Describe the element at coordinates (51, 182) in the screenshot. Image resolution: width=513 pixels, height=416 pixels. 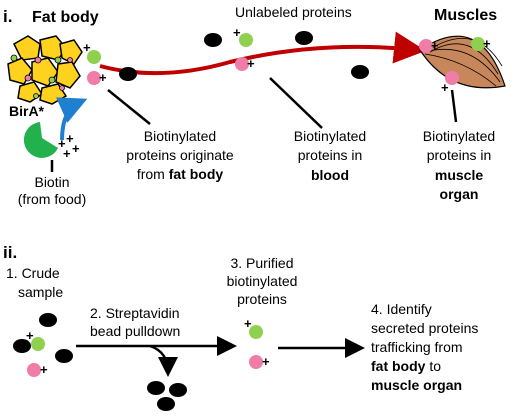
I see `biotin-label-1: Biotin` at that location.